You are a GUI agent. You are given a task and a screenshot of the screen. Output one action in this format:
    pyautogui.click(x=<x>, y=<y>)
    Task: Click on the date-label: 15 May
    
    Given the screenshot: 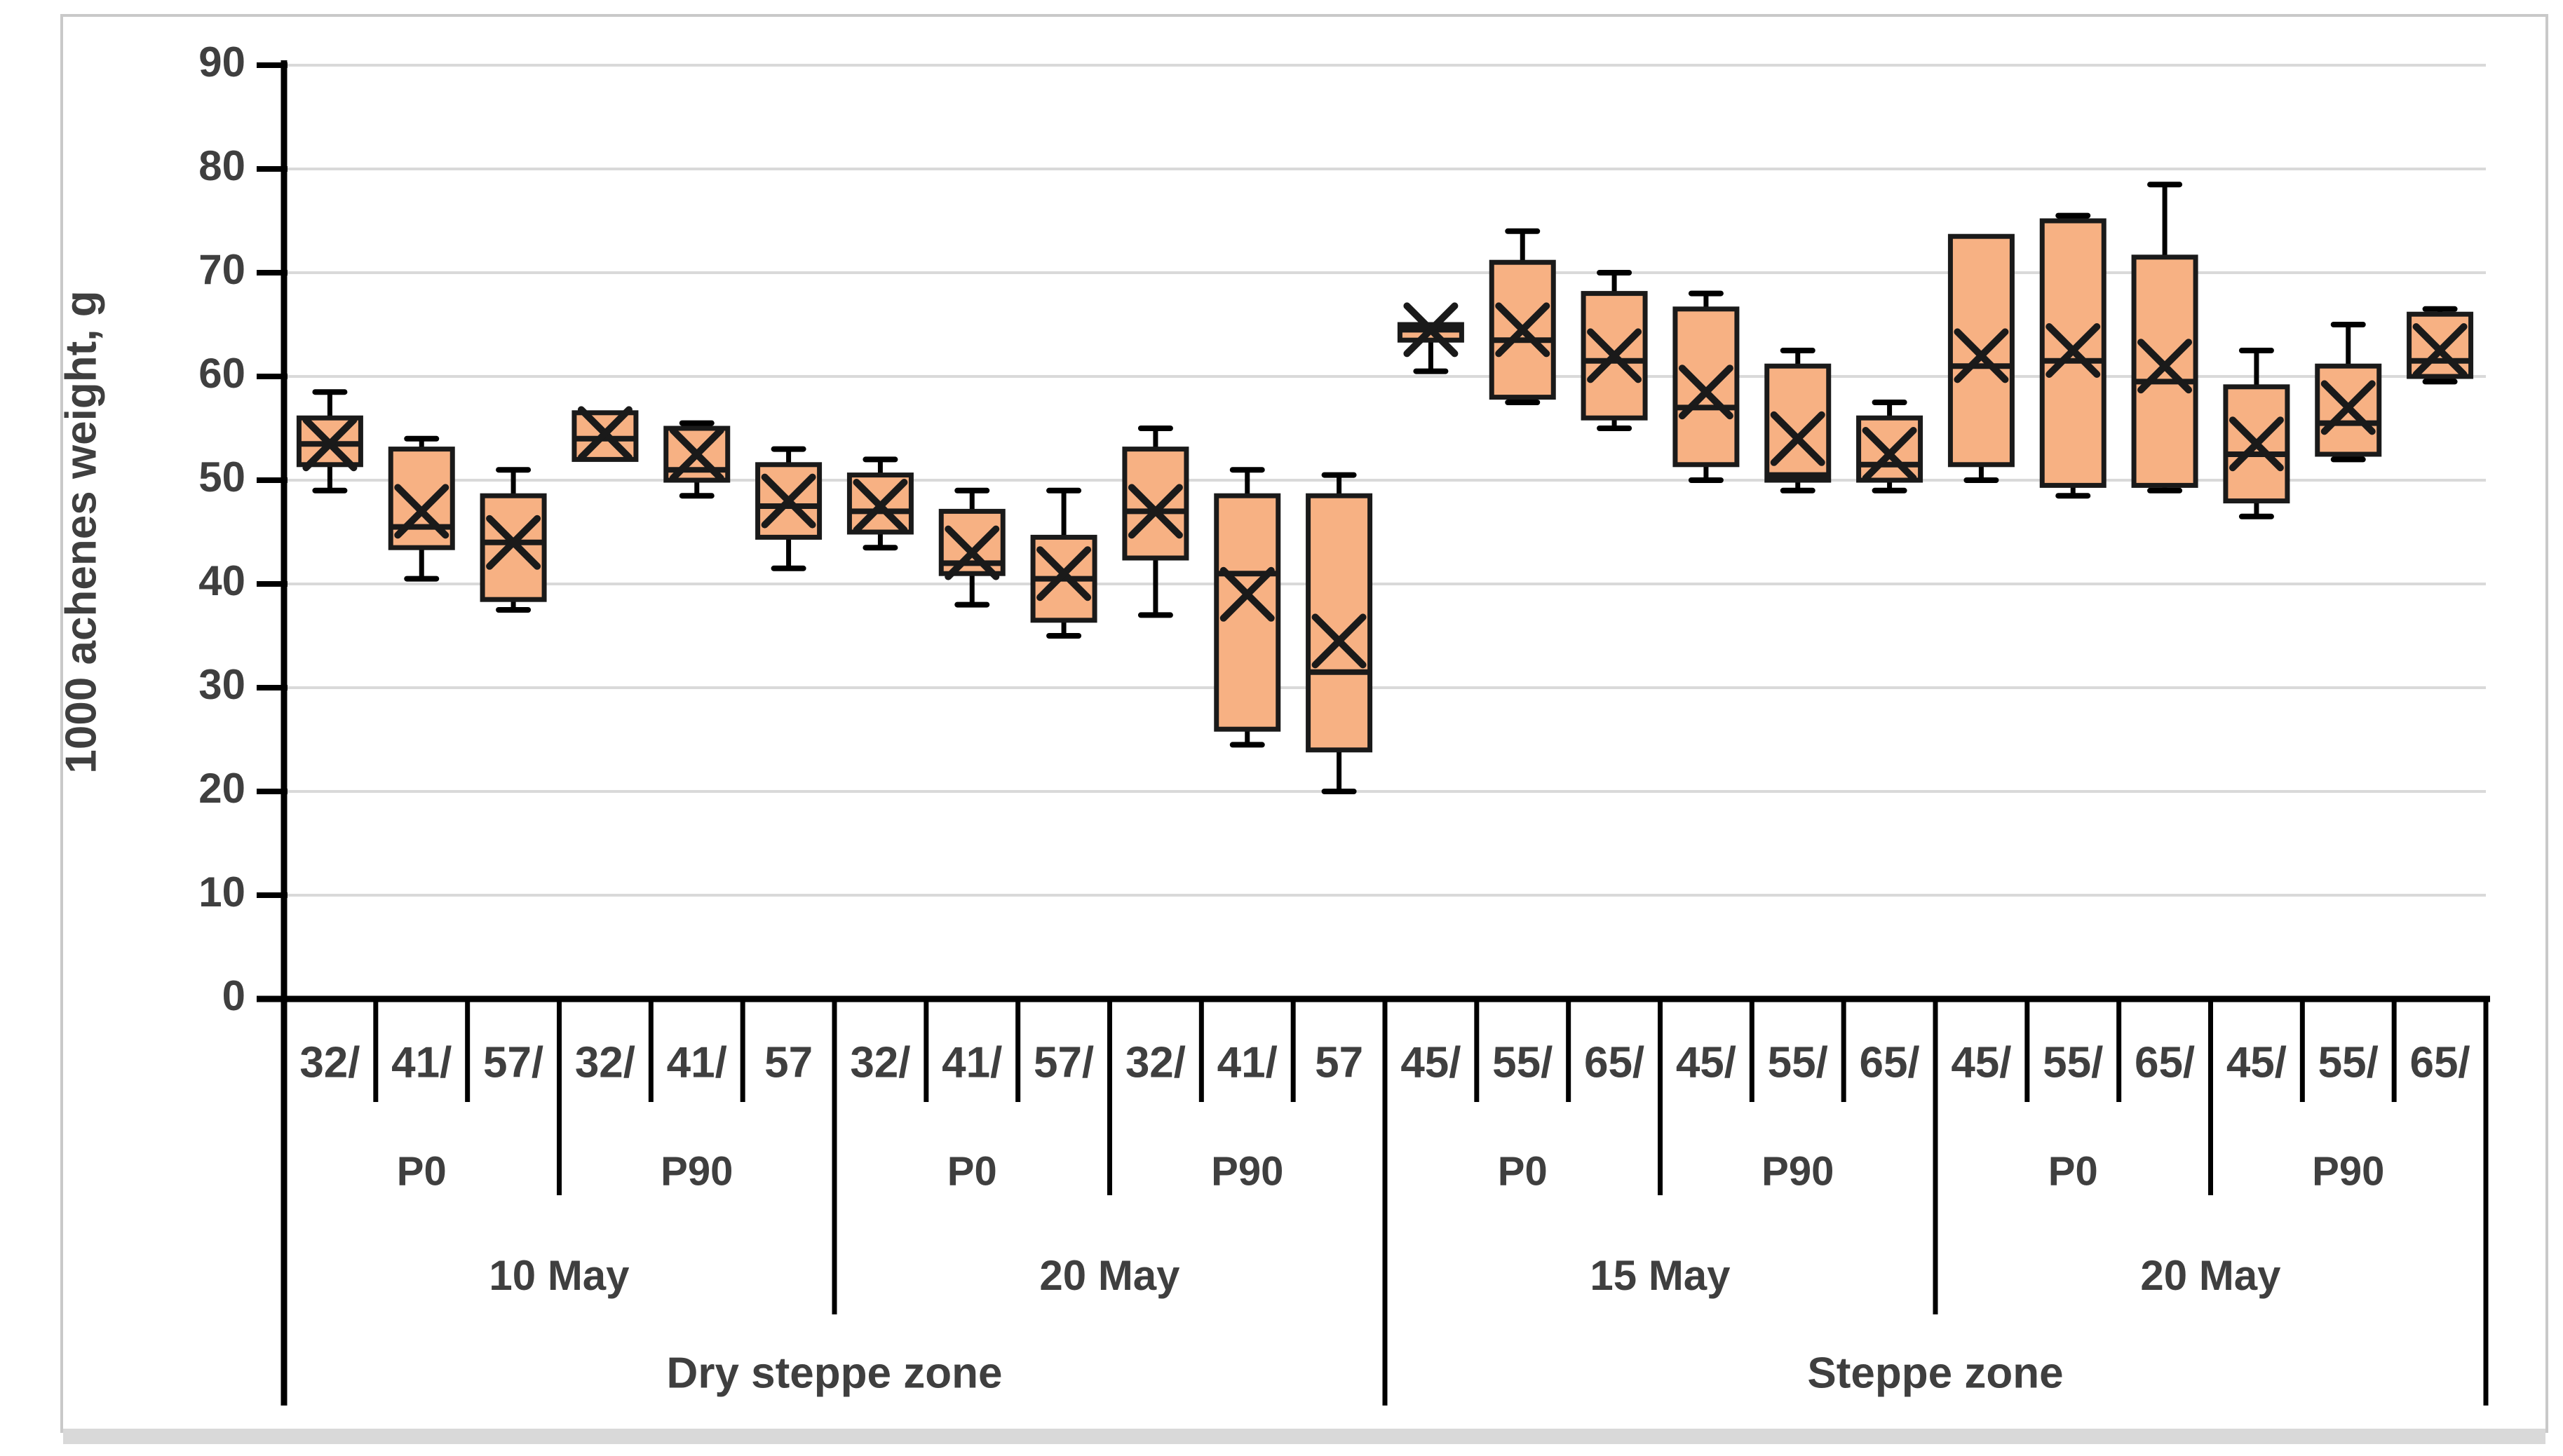 What is the action you would take?
    pyautogui.click(x=1660, y=1275)
    